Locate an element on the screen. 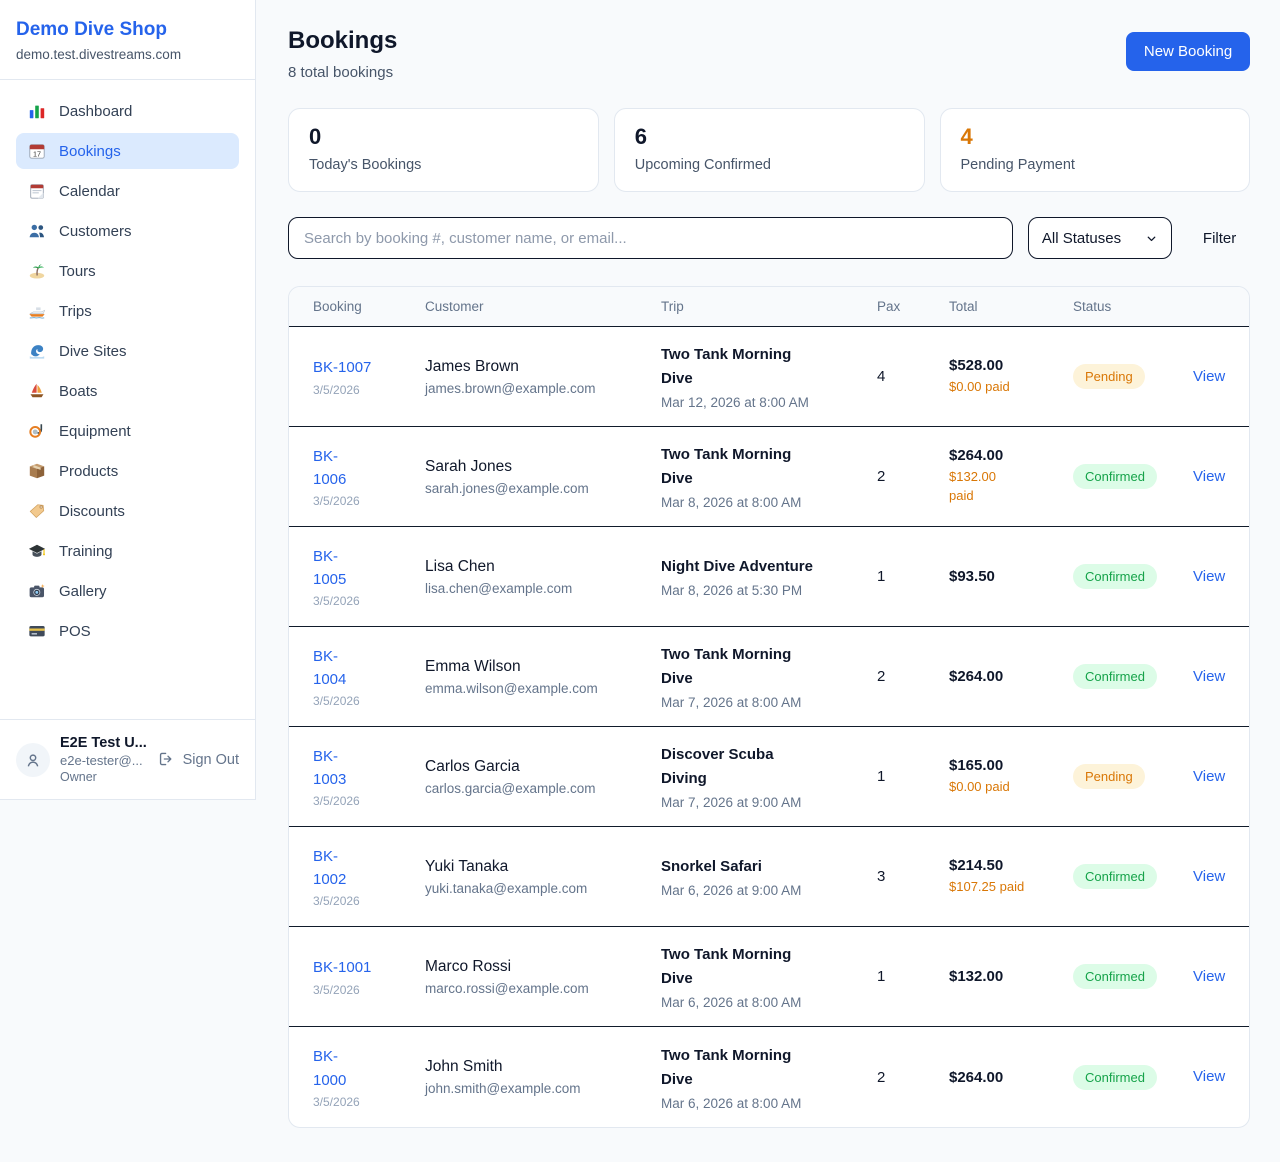  sign-out-button: Sign Out is located at coordinates (198, 760).